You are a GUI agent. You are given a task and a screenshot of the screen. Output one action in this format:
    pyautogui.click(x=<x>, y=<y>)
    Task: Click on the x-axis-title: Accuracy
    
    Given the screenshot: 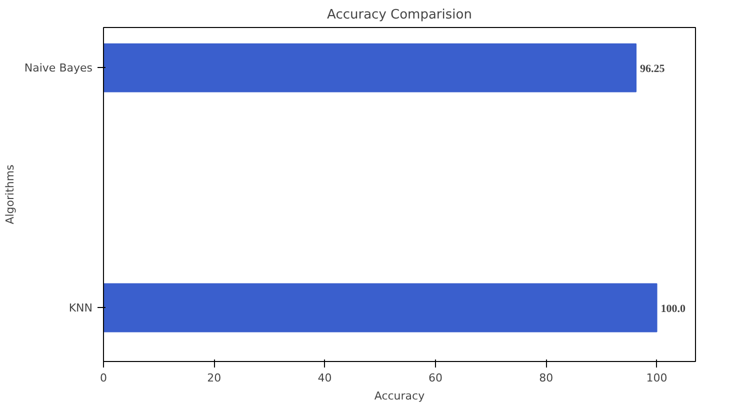 What is the action you would take?
    pyautogui.click(x=400, y=396)
    